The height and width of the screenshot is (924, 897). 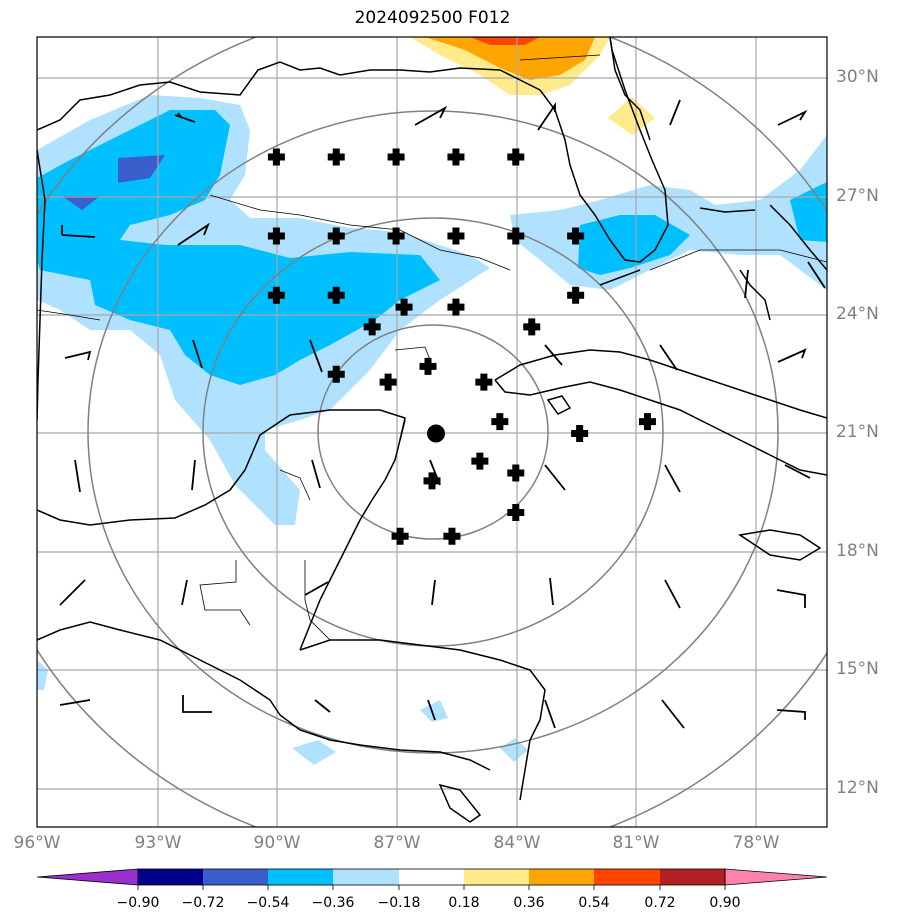 What do you see at coordinates (660, 903) in the screenshot?
I see `colorbar-tick-label: 0.72` at bounding box center [660, 903].